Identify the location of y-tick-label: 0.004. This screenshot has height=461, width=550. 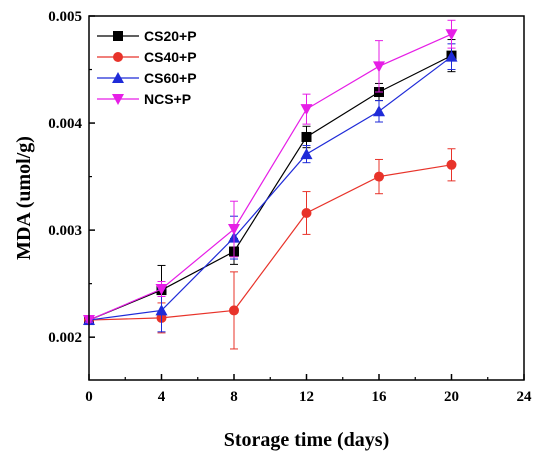
(65, 124).